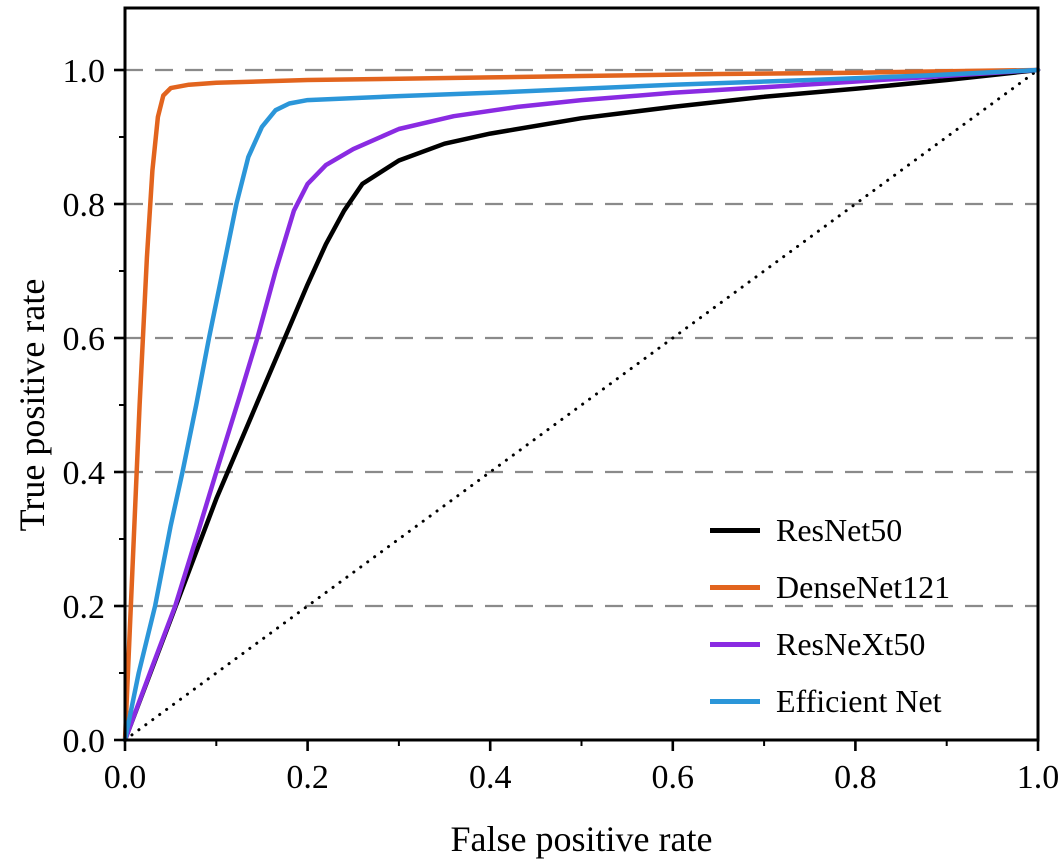 This screenshot has width=1064, height=865. What do you see at coordinates (84, 205) in the screenshot?
I see `y-tick-label-0.8: 0.8` at bounding box center [84, 205].